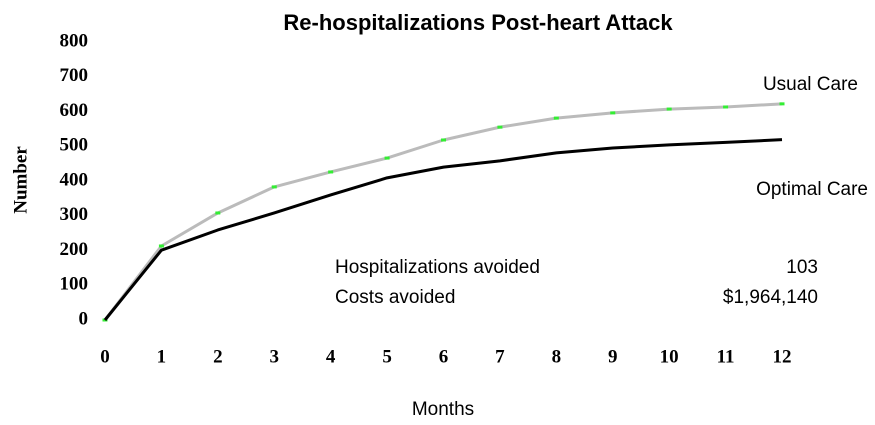  What do you see at coordinates (74, 179) in the screenshot?
I see `y-tick-label: 400` at bounding box center [74, 179].